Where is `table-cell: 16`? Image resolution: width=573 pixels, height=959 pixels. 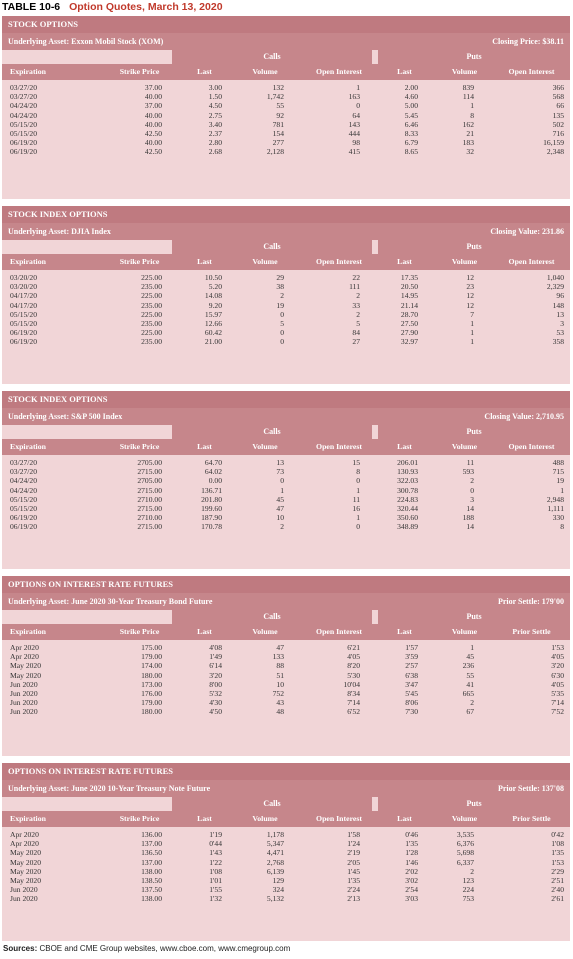
table-cell: 16 is located at coordinates (356, 508).